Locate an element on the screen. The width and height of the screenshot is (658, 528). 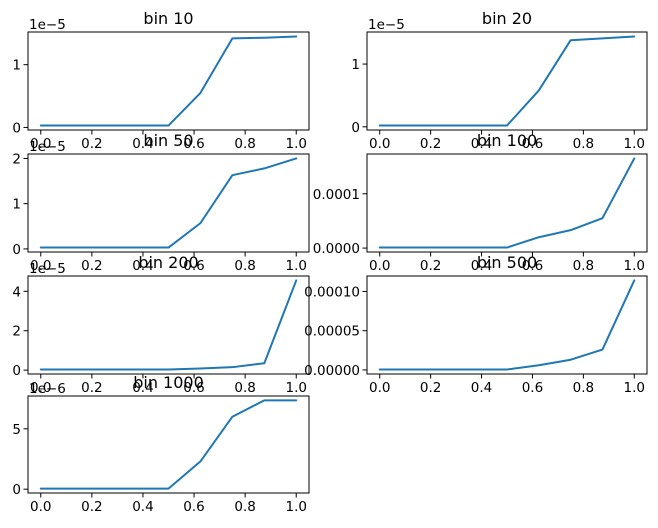
subplot-bin-100: 0.0 0.2 0.4 0.6 0.8 1.0 0.0000 0.0001 bin 100 is located at coordinates (480, 202).